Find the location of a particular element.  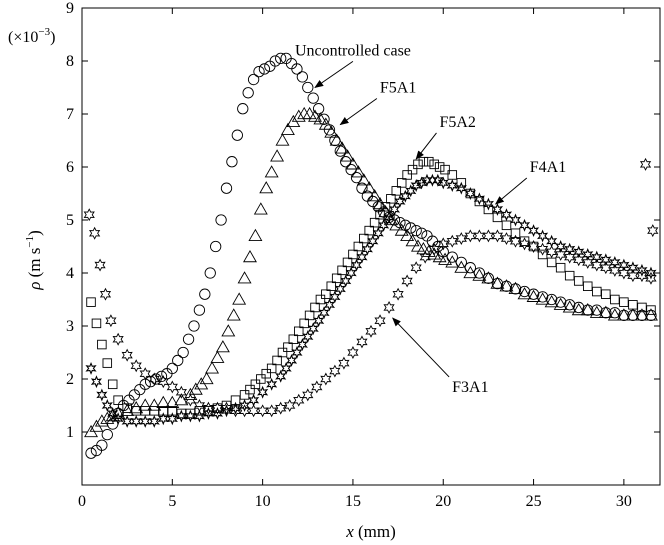

x-tick-label: 10 is located at coordinates (263, 501).